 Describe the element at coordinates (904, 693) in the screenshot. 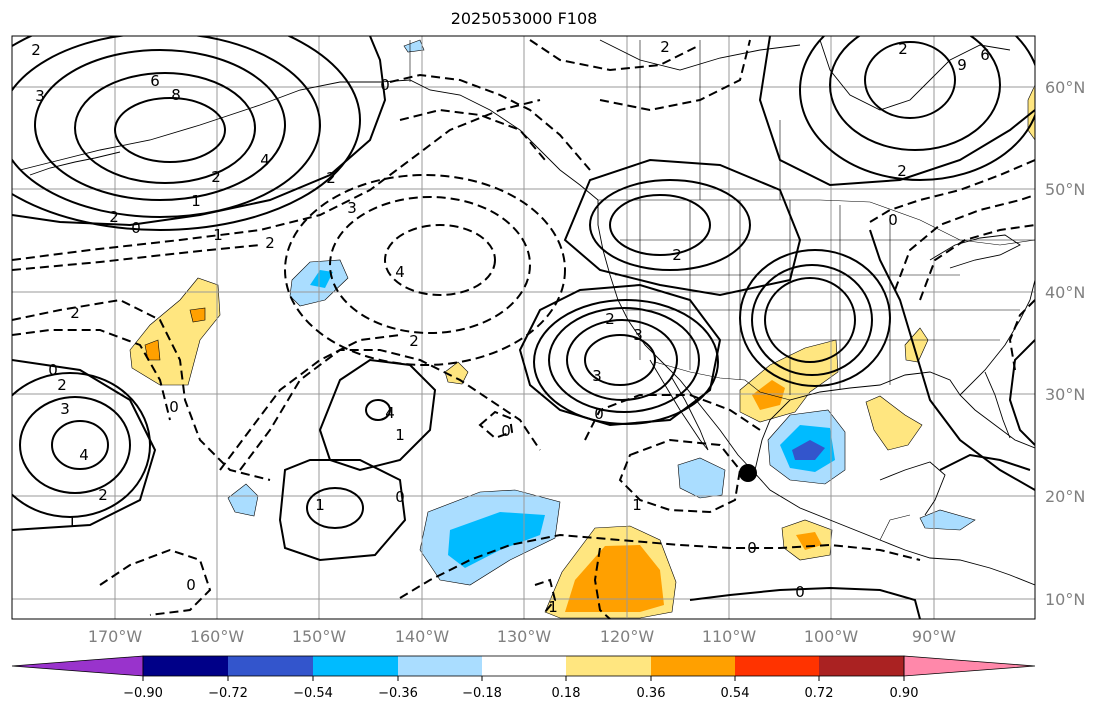

I see `colorbar-tick: 0.90` at that location.